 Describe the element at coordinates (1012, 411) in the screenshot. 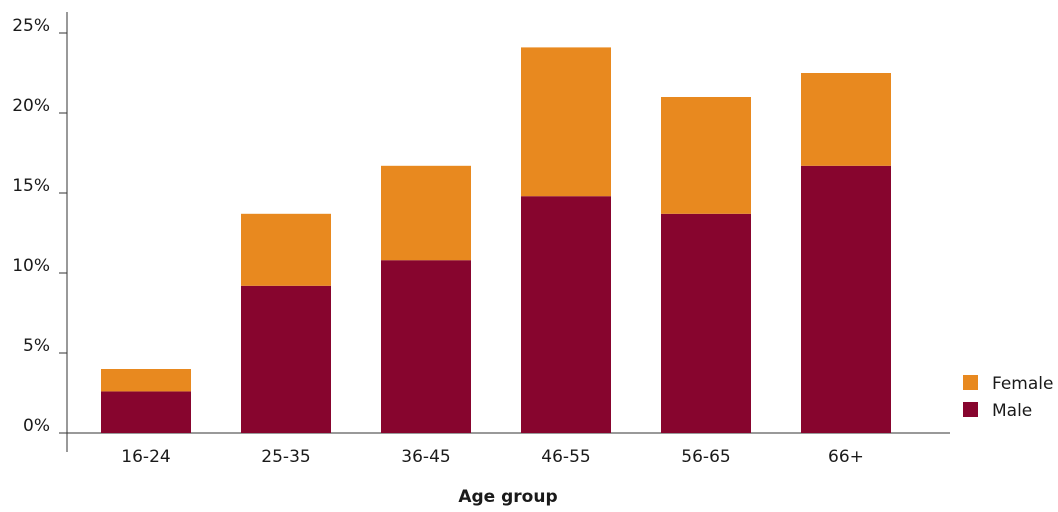

I see `legend-label-male: Male` at that location.